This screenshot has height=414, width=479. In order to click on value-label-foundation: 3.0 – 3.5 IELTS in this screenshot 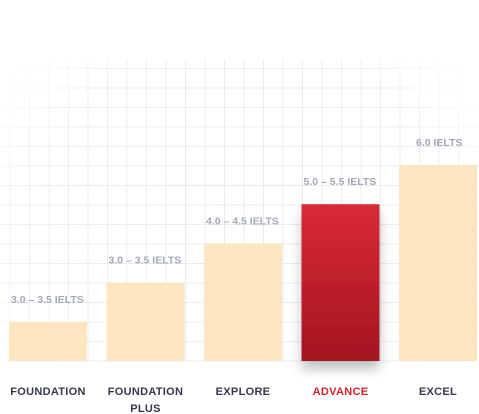, I will do `click(47, 300)`.